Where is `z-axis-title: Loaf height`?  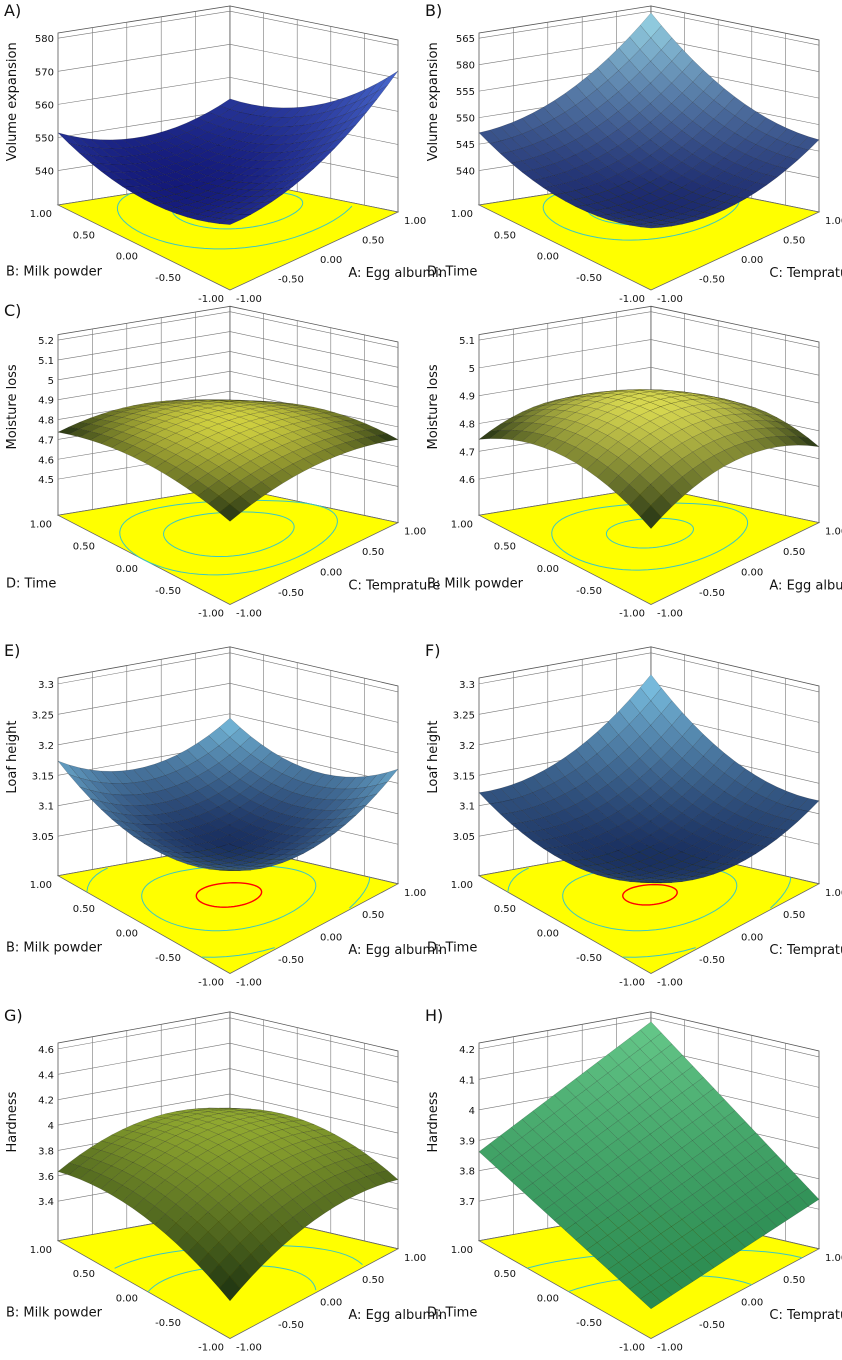 z-axis-title: Loaf height is located at coordinates (433, 757).